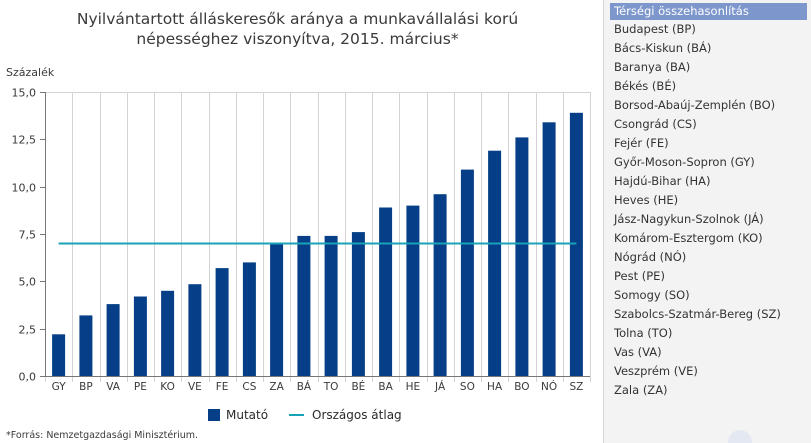 The image size is (811, 443). What do you see at coordinates (413, 387) in the screenshot?
I see `x-tick-label: HE` at bounding box center [413, 387].